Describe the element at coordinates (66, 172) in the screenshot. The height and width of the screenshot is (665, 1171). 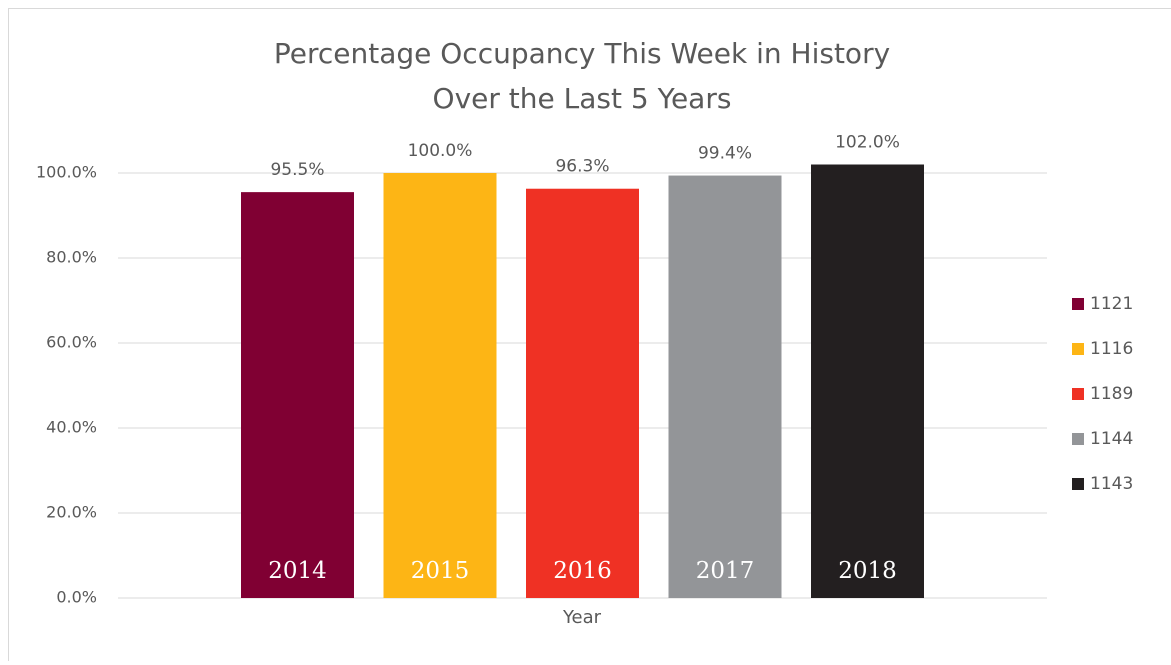
I see `y-tick-label: 100.0%` at that location.